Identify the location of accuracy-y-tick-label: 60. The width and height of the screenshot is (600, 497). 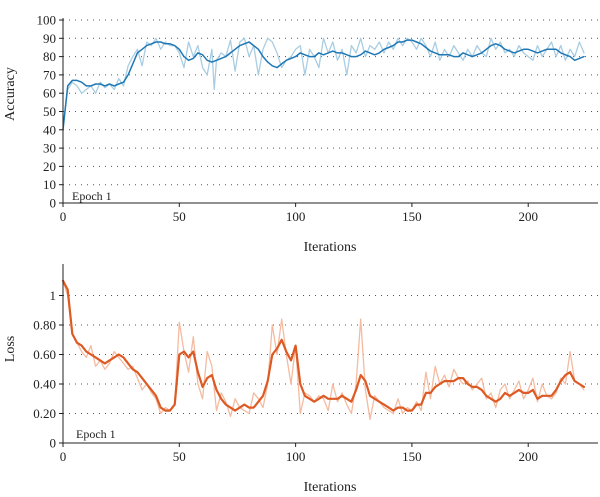
(49, 93).